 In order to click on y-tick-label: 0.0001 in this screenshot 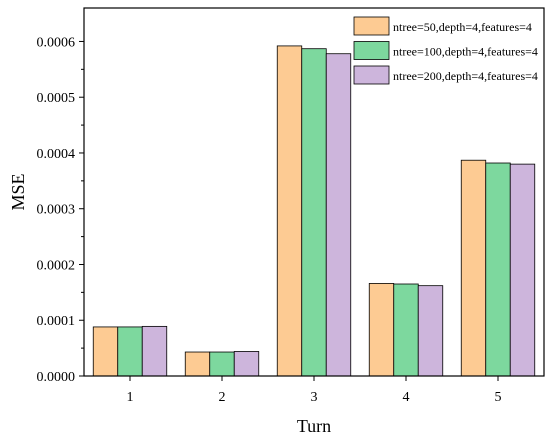, I will do `click(56, 321)`.